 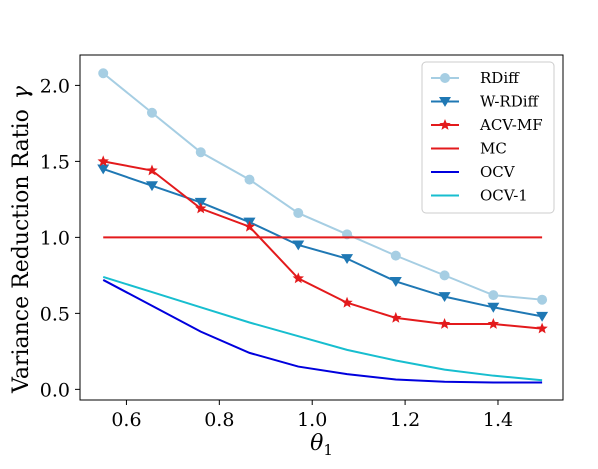 What do you see at coordinates (21, 251) in the screenshot?
I see `y-axis-label-text: Variance Reduction Ratio` at bounding box center [21, 251].